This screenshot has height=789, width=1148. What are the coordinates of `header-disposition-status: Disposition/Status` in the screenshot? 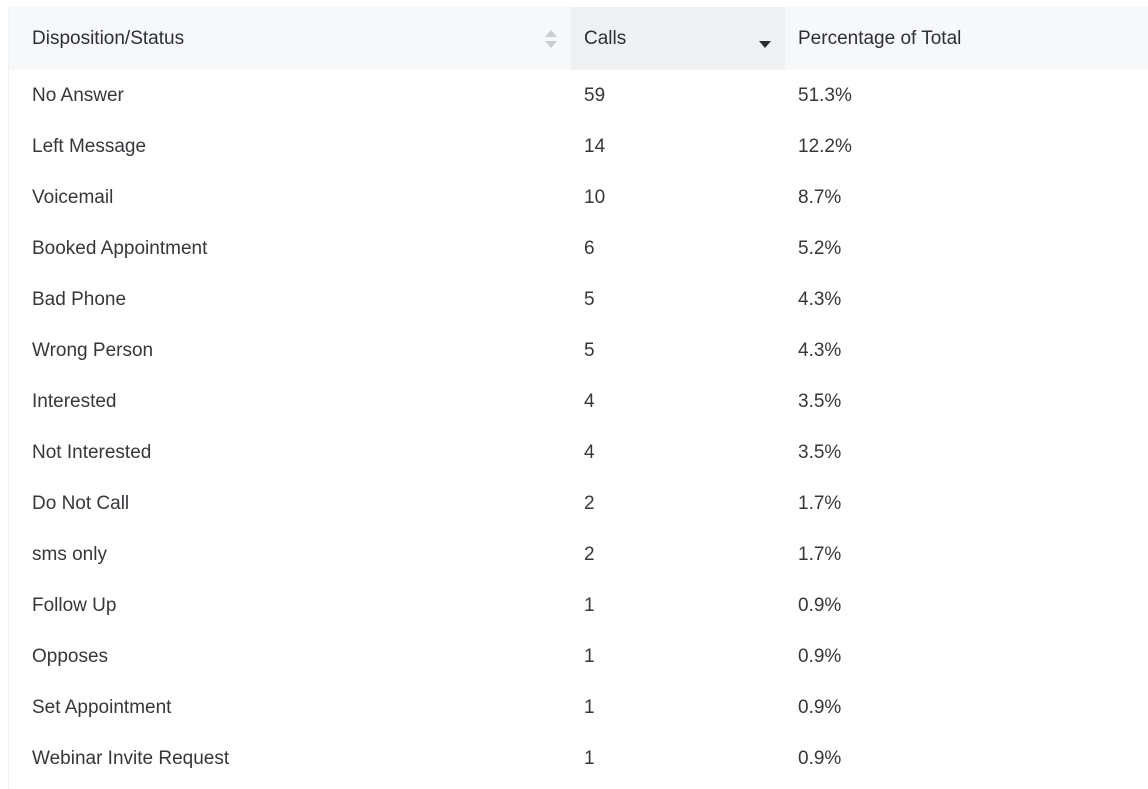 It's located at (290, 38).